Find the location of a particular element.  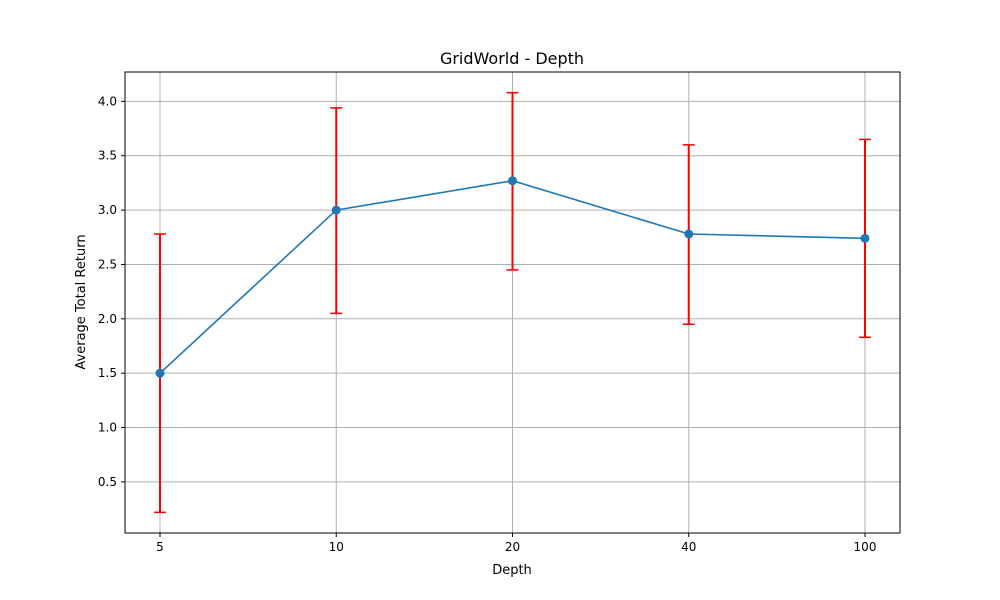

y-tick-label: 2.0 is located at coordinates (107, 319).